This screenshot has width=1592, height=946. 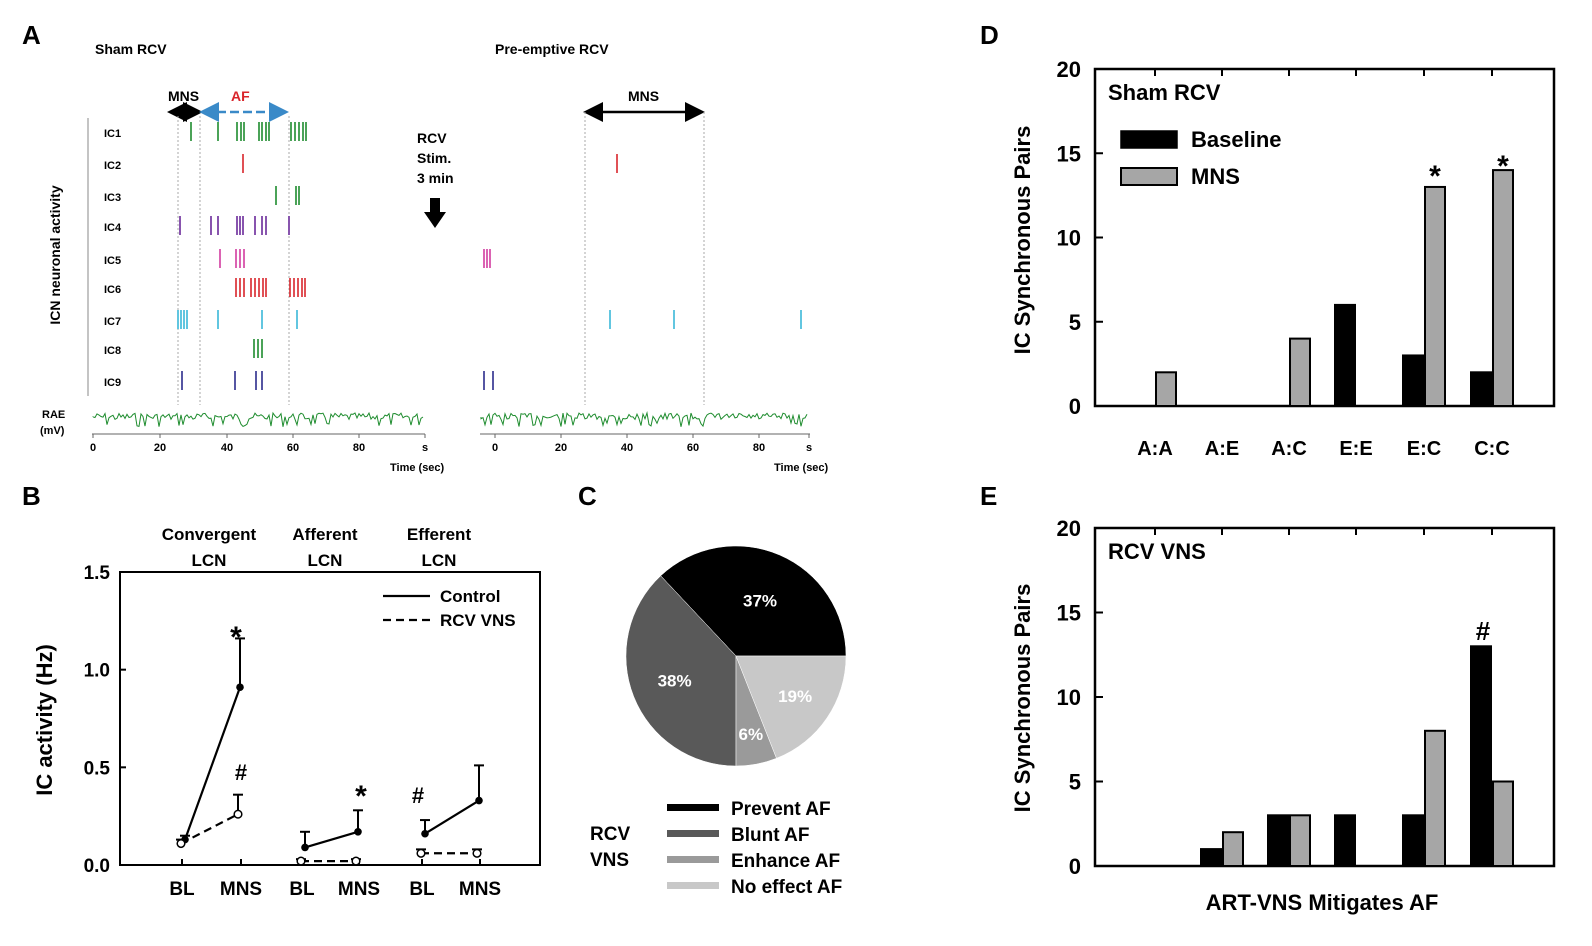 I want to click on bar-category-label: A:C, so click(x=1289, y=449).